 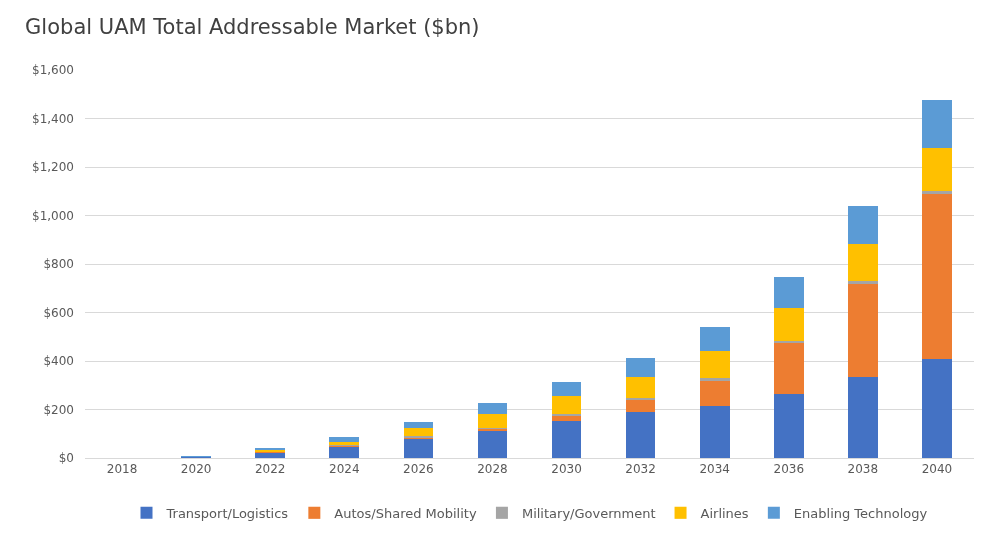 What do you see at coordinates (58, 361) in the screenshot?
I see `y-tick-label: $400` at bounding box center [58, 361].